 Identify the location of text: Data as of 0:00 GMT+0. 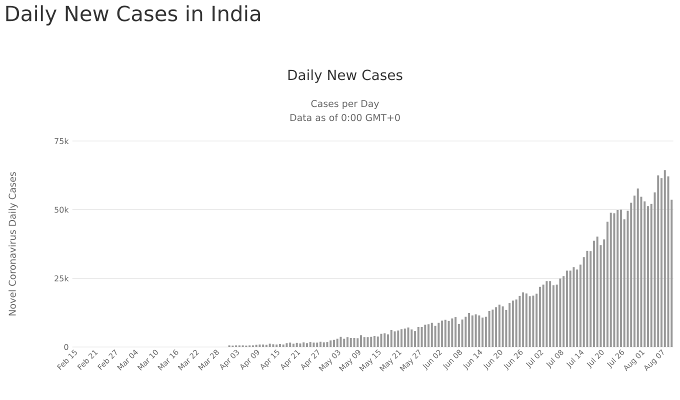
(345, 118).